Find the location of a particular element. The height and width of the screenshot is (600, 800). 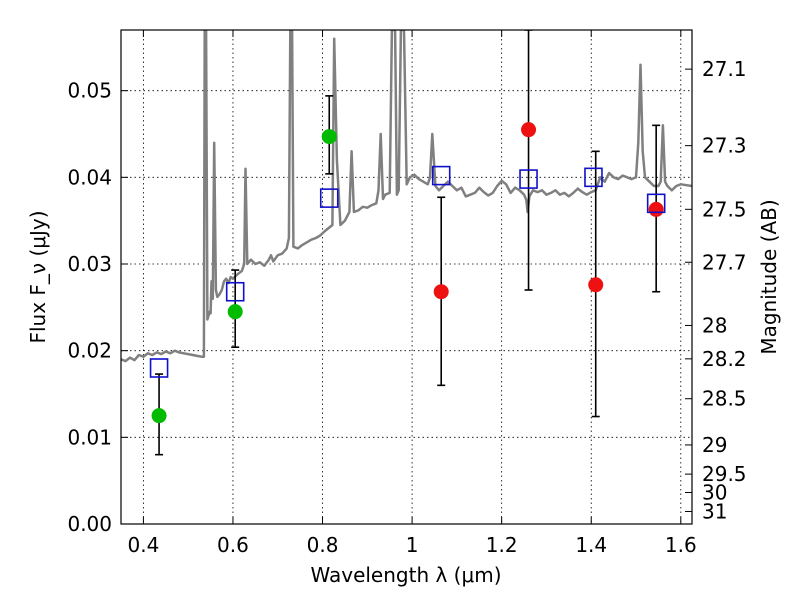

y-tick-label: 0.00 is located at coordinates (89, 524).